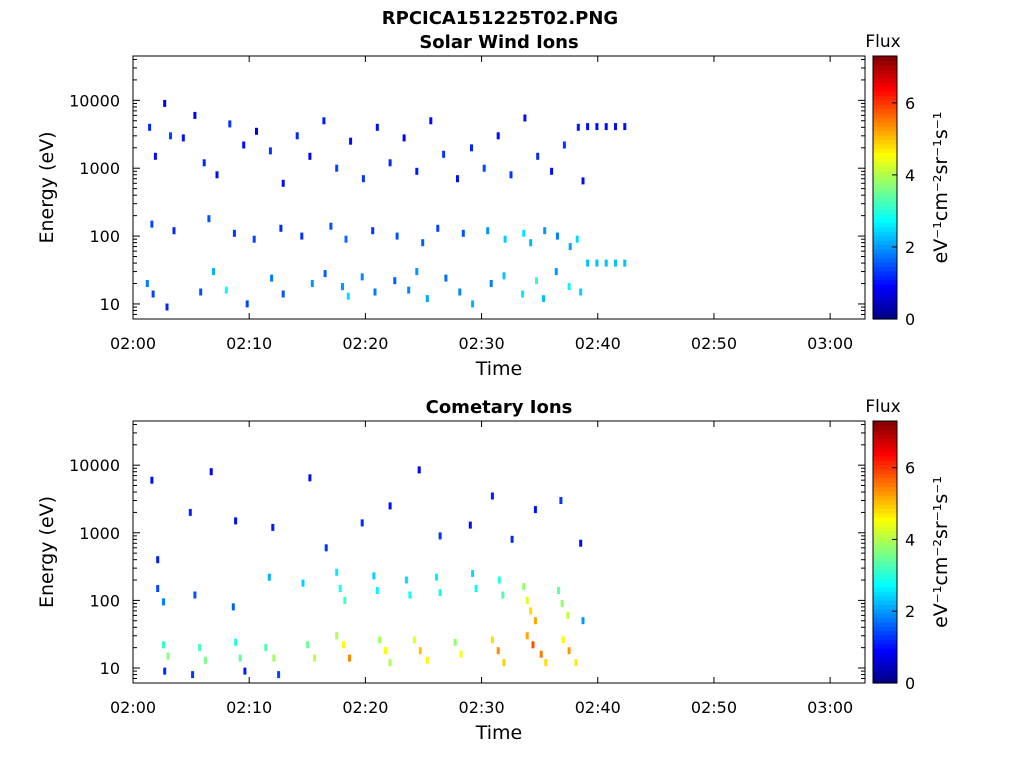  What do you see at coordinates (104, 236) in the screenshot?
I see `y-tick-label: 100` at bounding box center [104, 236].